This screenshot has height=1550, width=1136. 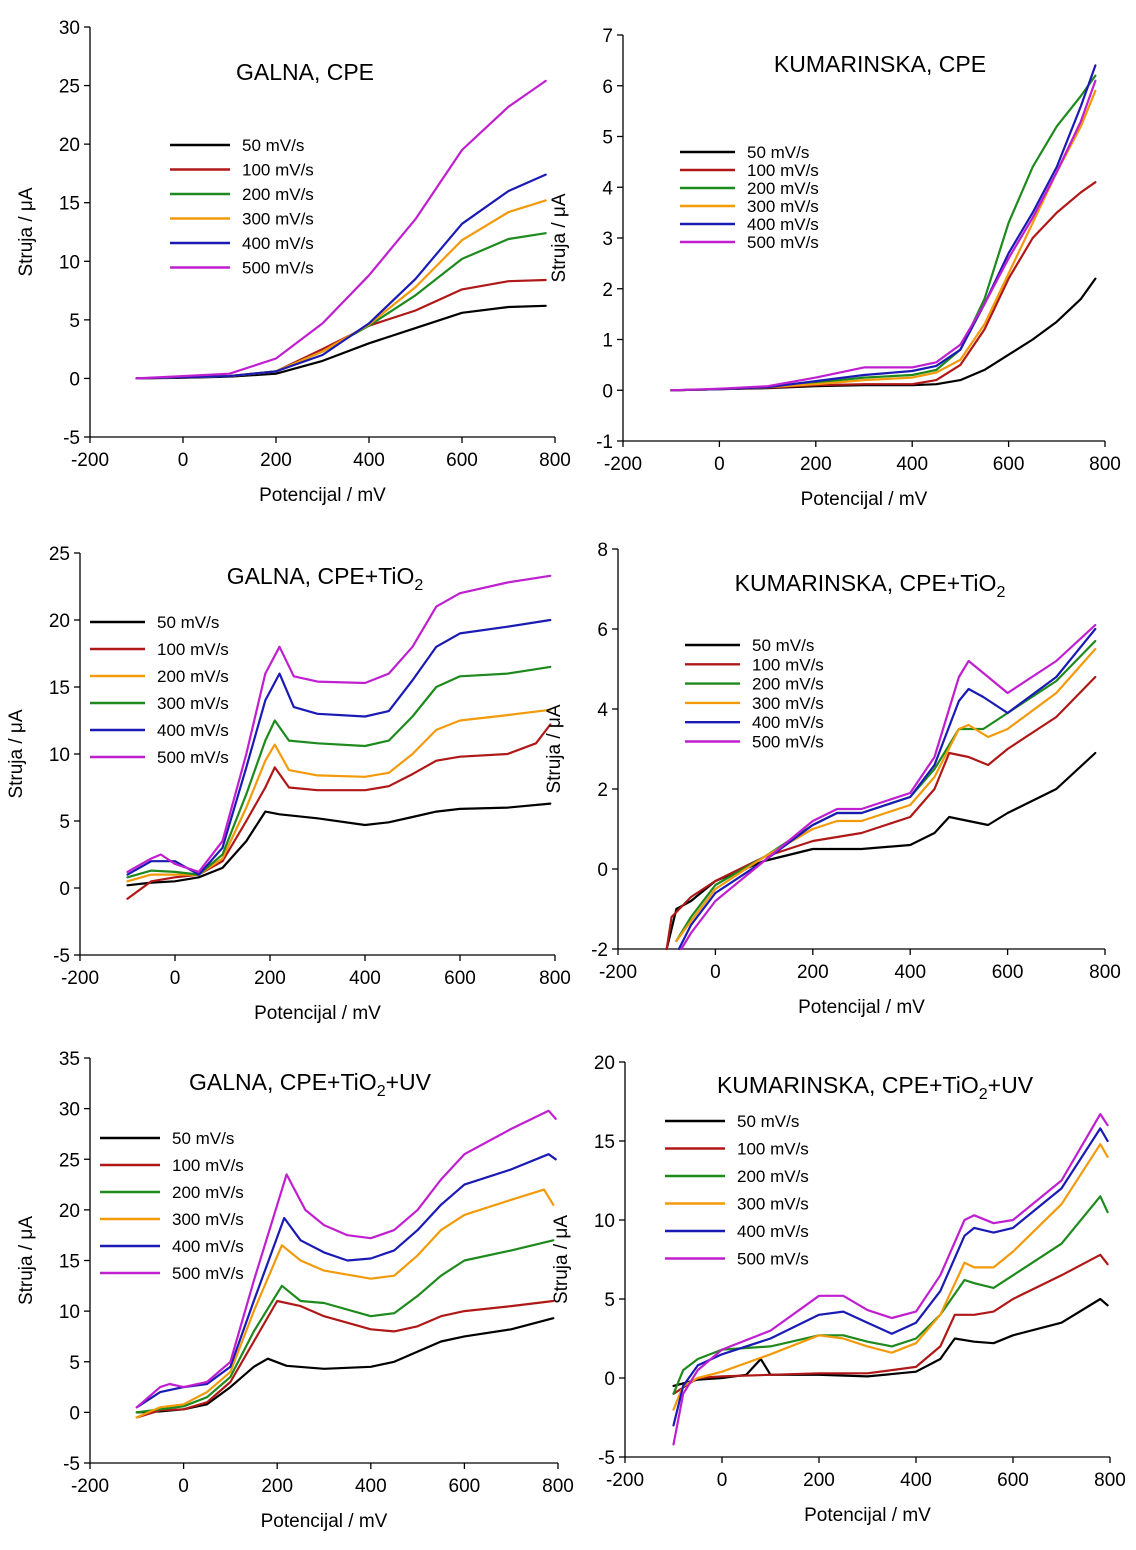 I want to click on chart-title: KUMARINSKA, CPE+TiO2+UV, so click(x=875, y=1087).